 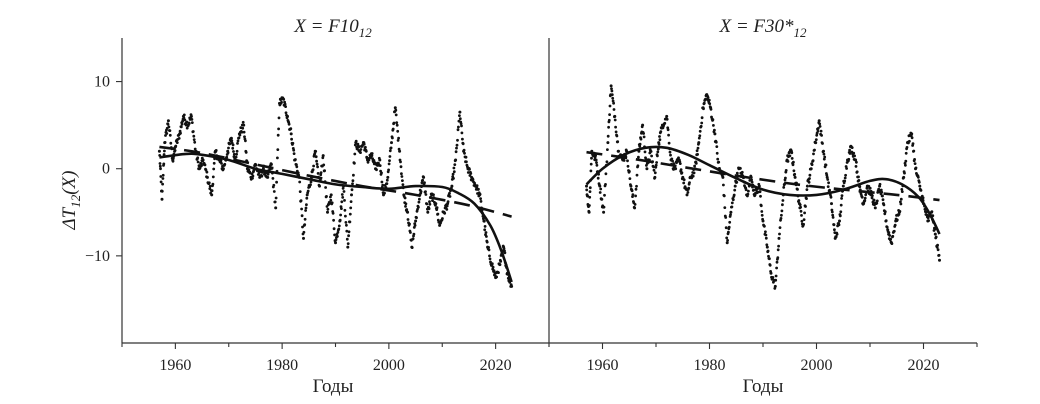 What do you see at coordinates (924, 365) in the screenshot?
I see `right-x-tick-label: 2020` at bounding box center [924, 365].